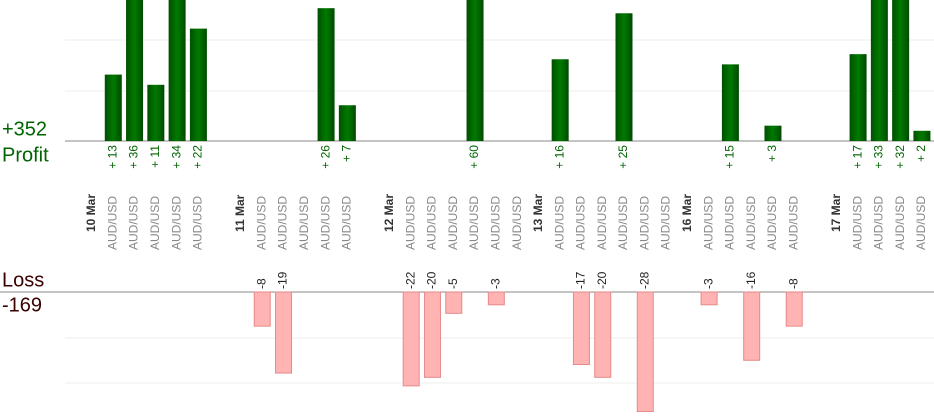 Image resolution: width=934 pixels, height=420 pixels. I want to click on profit-label: Profit, so click(25, 155).